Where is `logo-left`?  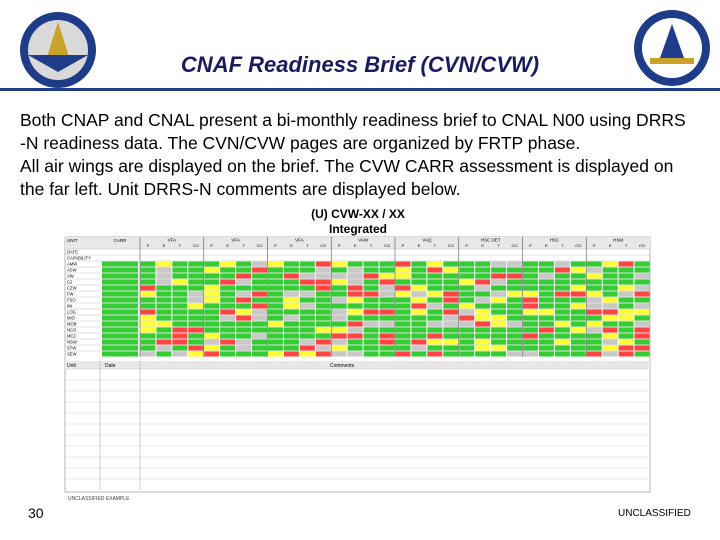
logo-left is located at coordinates (58, 50).